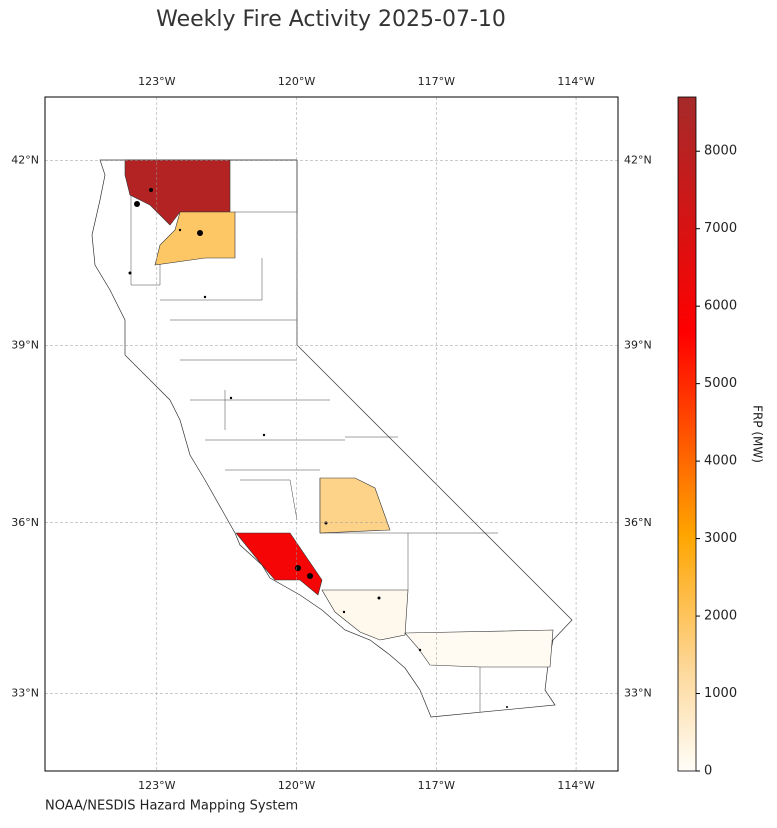 This screenshot has height=828, width=777. Describe the element at coordinates (720, 538) in the screenshot. I see `colorbar-tick-label: 3000` at that location.